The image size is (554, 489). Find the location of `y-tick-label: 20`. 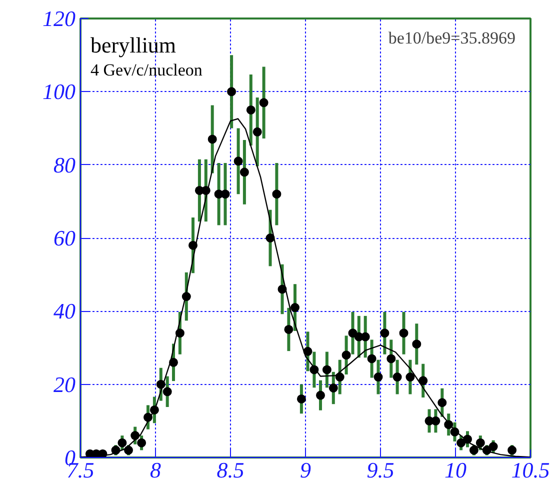

y-tick-label: 20 is located at coordinates (65, 384).